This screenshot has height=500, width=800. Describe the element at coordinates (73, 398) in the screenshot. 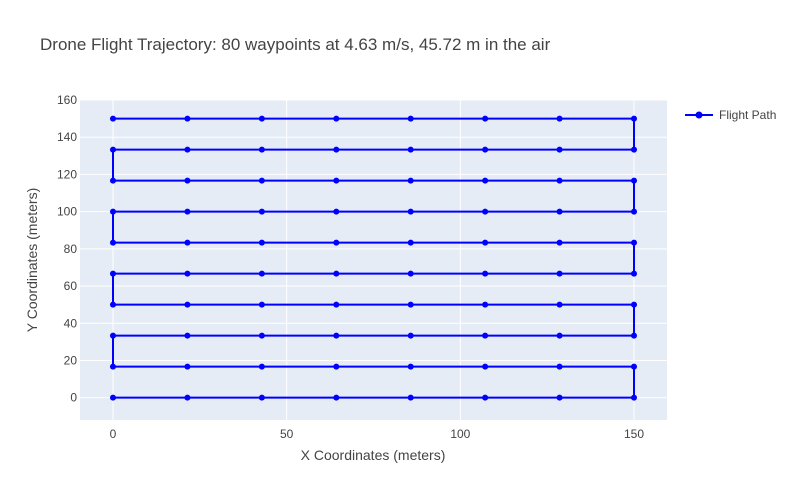

I see `y-tick-label: 0` at that location.